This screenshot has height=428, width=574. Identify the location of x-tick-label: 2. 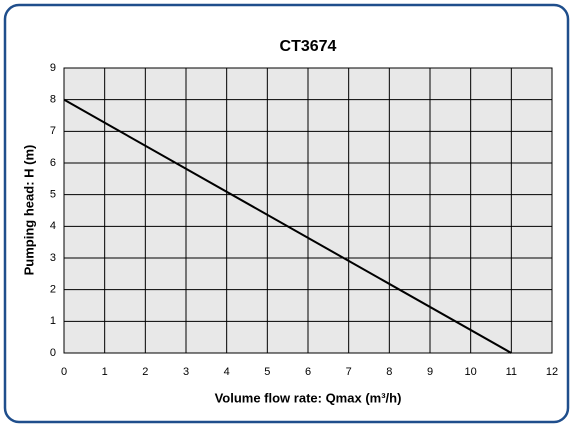
(145, 372).